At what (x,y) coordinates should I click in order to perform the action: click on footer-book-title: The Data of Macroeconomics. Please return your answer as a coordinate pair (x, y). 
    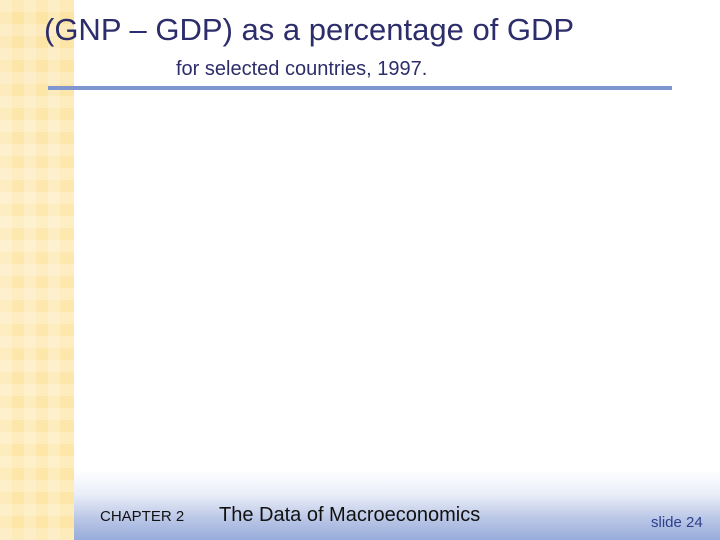
    Looking at the image, I should click on (350, 515).